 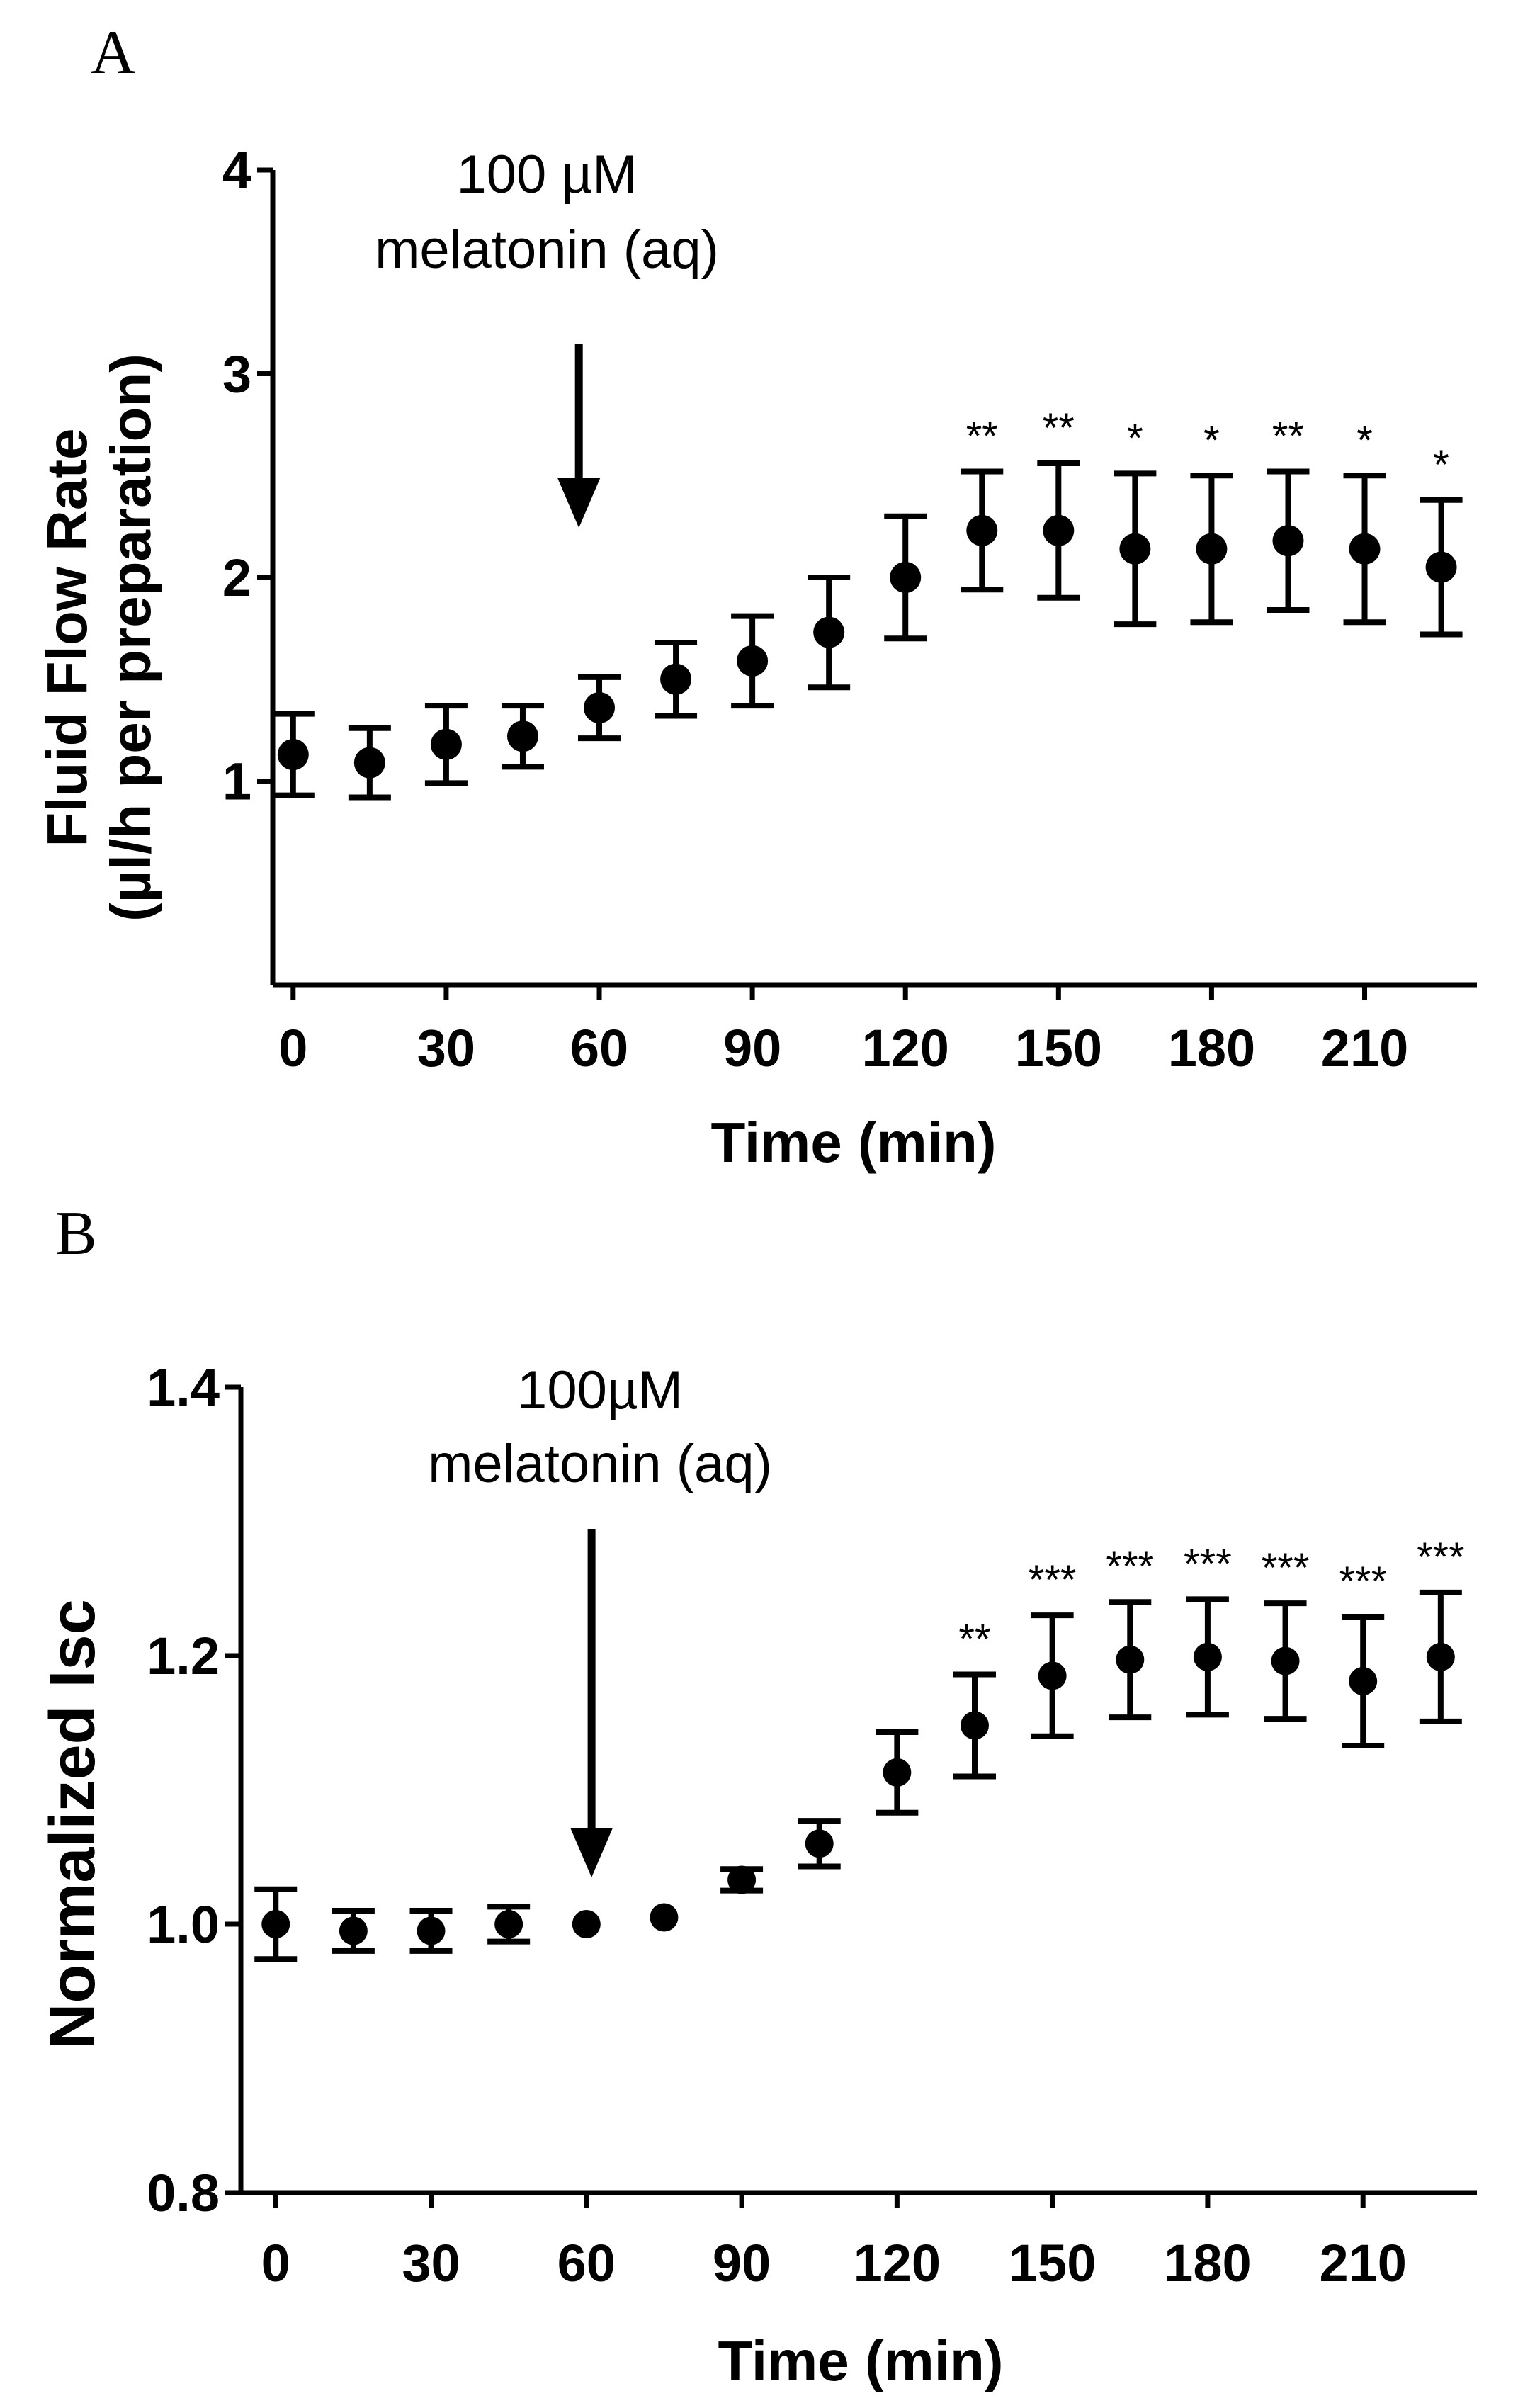 I want to click on panel-b-annotation-line1: 100µM, so click(x=600, y=1390).